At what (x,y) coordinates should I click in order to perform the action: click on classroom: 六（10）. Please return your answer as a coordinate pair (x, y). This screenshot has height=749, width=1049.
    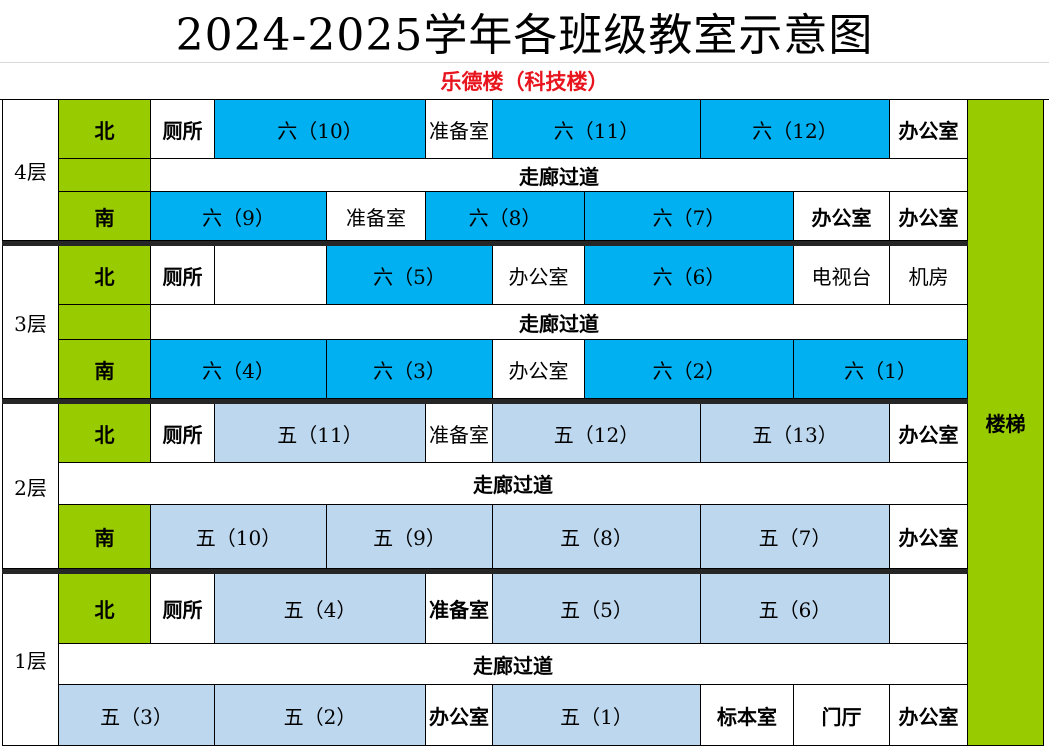
    Looking at the image, I should click on (320, 129).